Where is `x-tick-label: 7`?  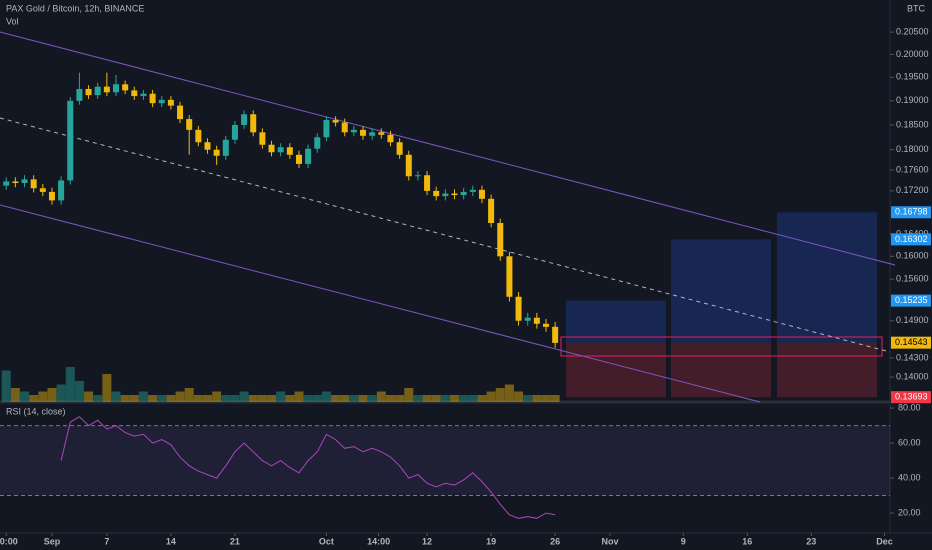 x-tick-label: 7 is located at coordinates (106, 541).